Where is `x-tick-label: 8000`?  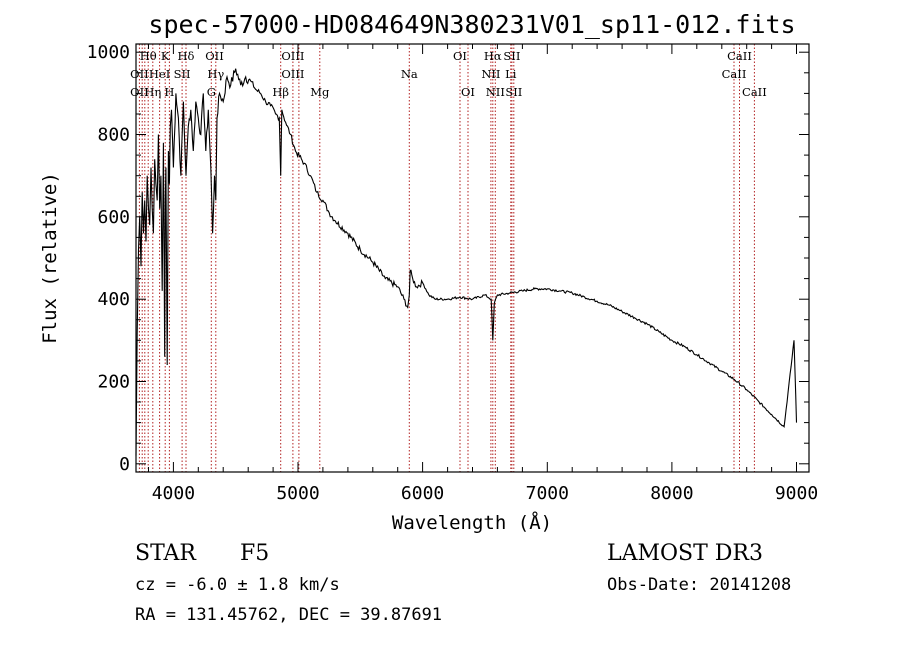
x-tick-label: 8000 is located at coordinates (671, 493).